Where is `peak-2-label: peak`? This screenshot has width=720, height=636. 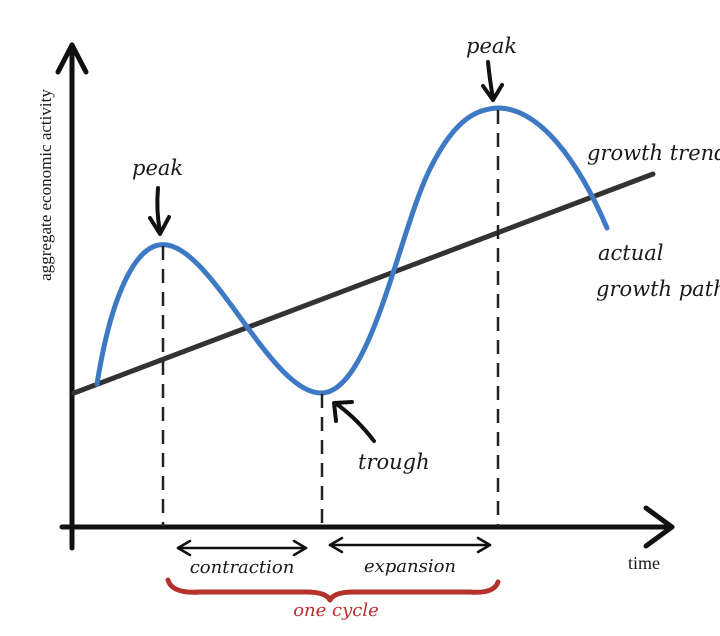 peak-2-label: peak is located at coordinates (491, 46).